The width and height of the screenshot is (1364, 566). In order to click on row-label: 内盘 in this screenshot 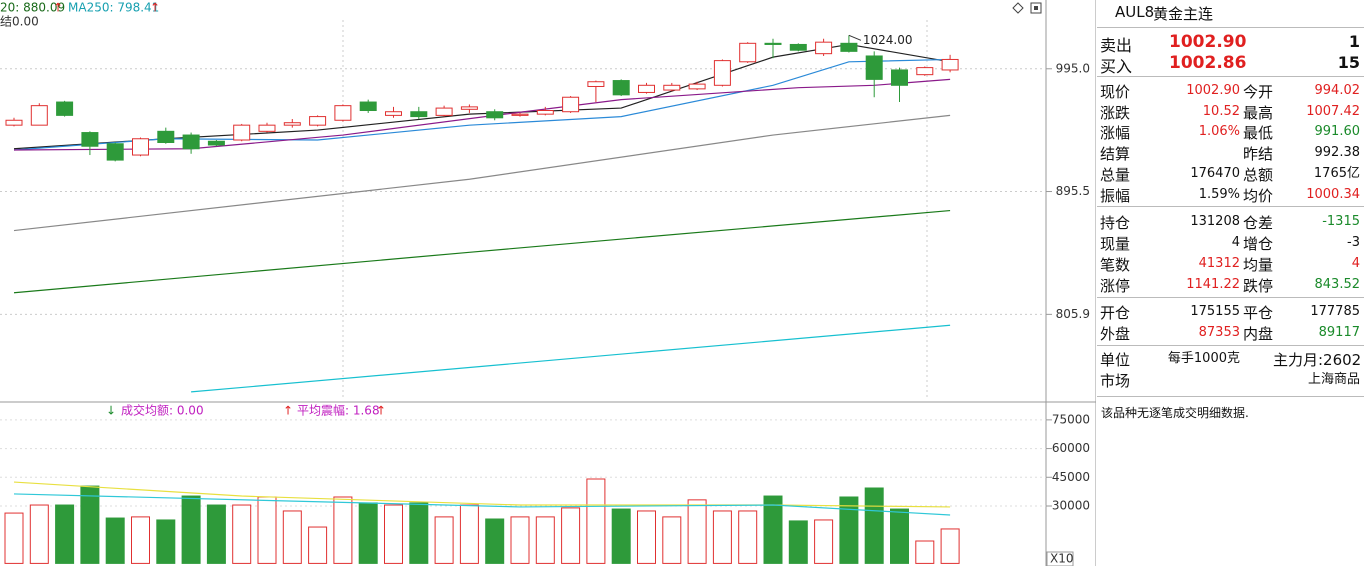, I will do `click(1258, 334)`.